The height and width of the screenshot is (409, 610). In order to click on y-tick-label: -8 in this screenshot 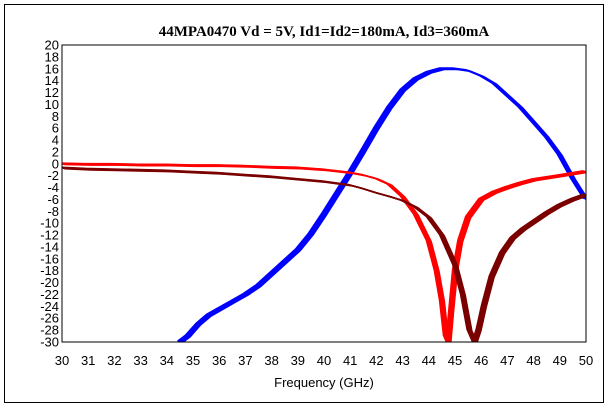, I will do `click(53, 211)`.